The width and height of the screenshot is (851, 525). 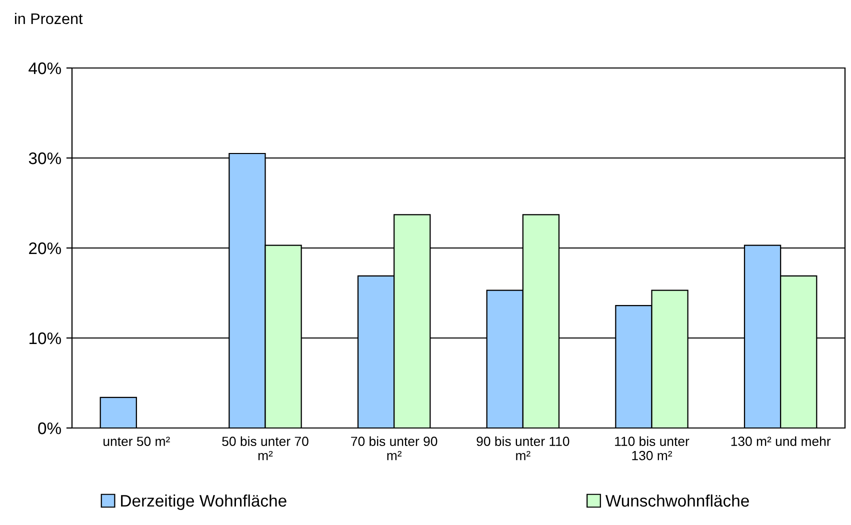 I want to click on y-tick-label: 0%, so click(x=49, y=428).